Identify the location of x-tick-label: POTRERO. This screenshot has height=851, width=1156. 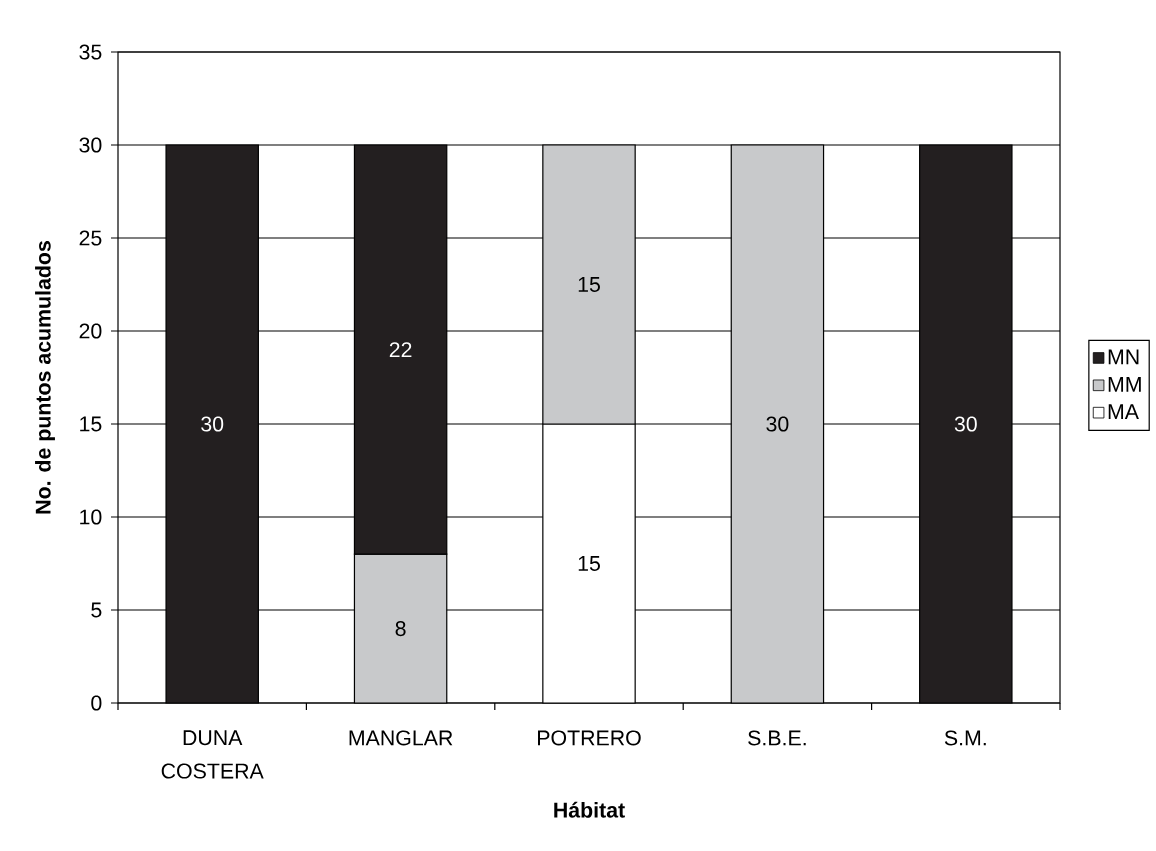
(589, 738).